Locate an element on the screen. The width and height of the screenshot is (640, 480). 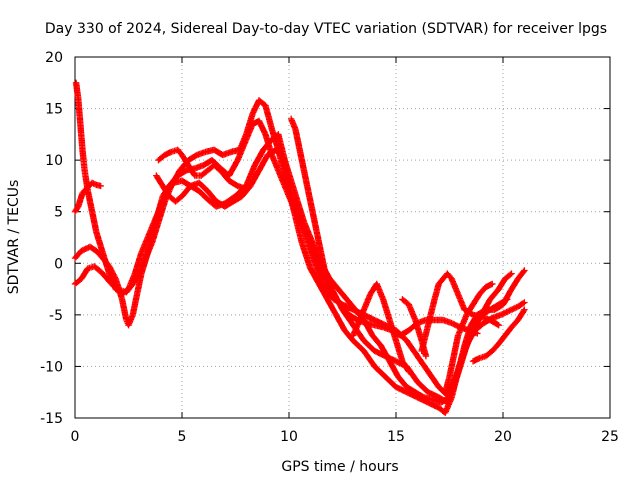
x-tick-label: 0 is located at coordinates (75, 437).